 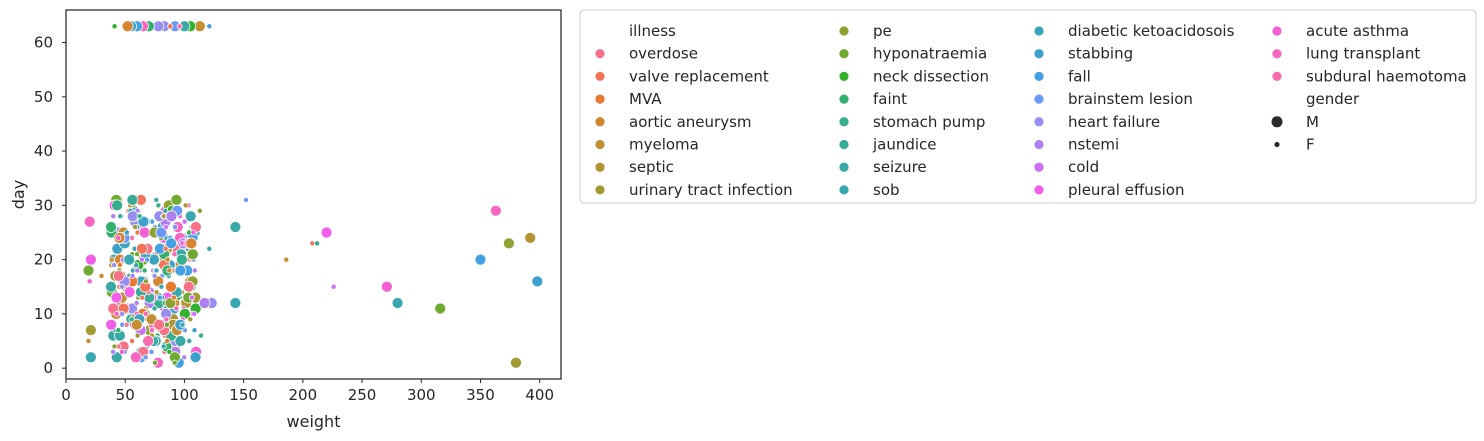 What do you see at coordinates (711, 190) in the screenshot?
I see `legend-label: urinary tract infection` at bounding box center [711, 190].